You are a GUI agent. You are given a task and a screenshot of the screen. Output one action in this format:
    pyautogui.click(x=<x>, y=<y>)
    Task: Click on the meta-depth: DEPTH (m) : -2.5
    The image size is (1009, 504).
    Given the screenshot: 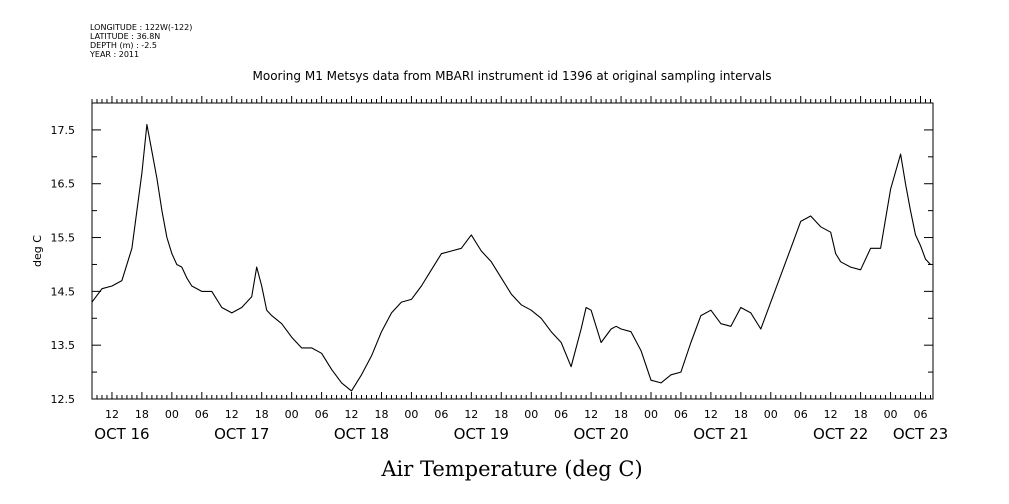 What is the action you would take?
    pyautogui.click(x=123, y=45)
    